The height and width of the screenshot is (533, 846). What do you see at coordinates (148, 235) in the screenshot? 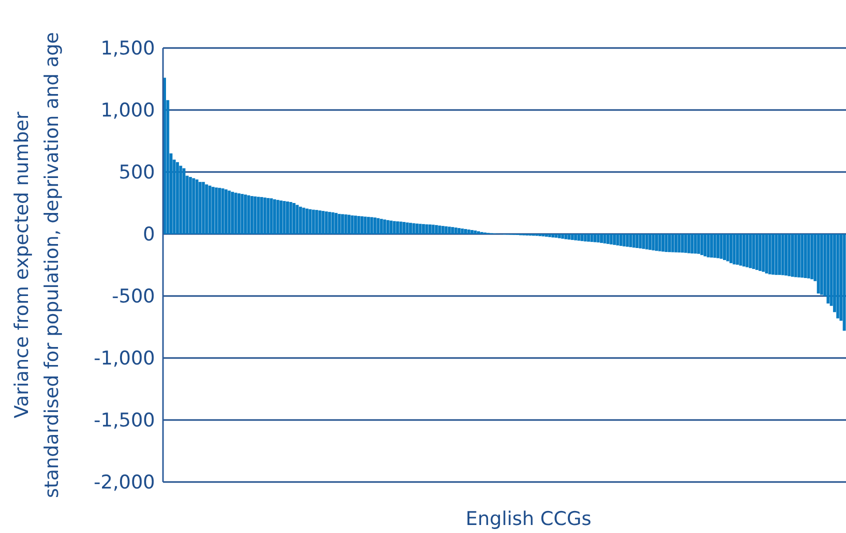
I see `y-tick-label: 0` at bounding box center [148, 235].